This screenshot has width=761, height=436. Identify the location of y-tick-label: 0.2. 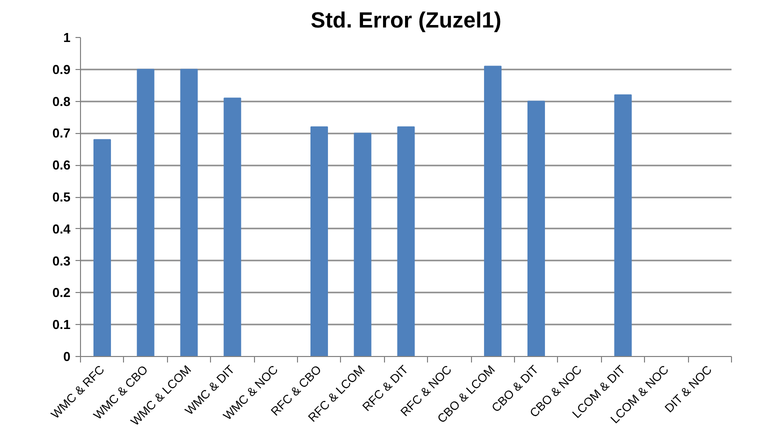
(61, 292).